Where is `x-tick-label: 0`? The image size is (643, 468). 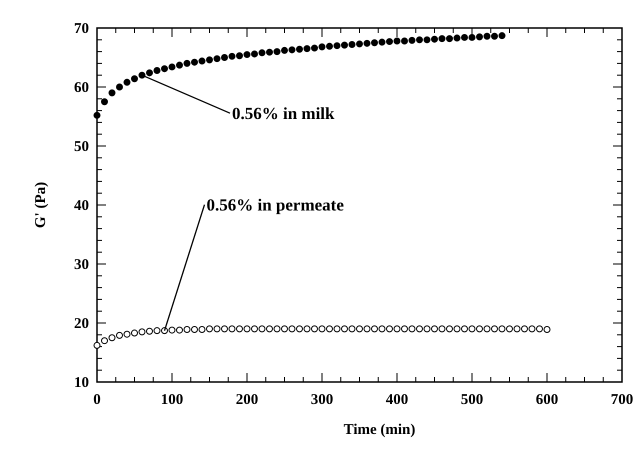 x-tick-label: 0 is located at coordinates (97, 400).